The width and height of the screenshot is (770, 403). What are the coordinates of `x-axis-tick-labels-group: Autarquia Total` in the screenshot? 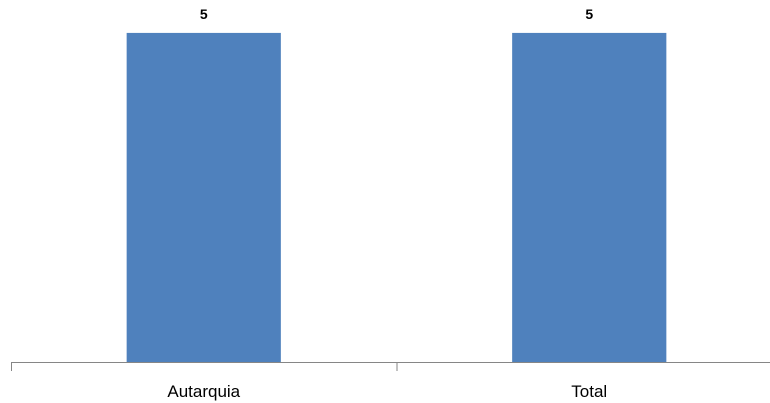 It's located at (387, 391).